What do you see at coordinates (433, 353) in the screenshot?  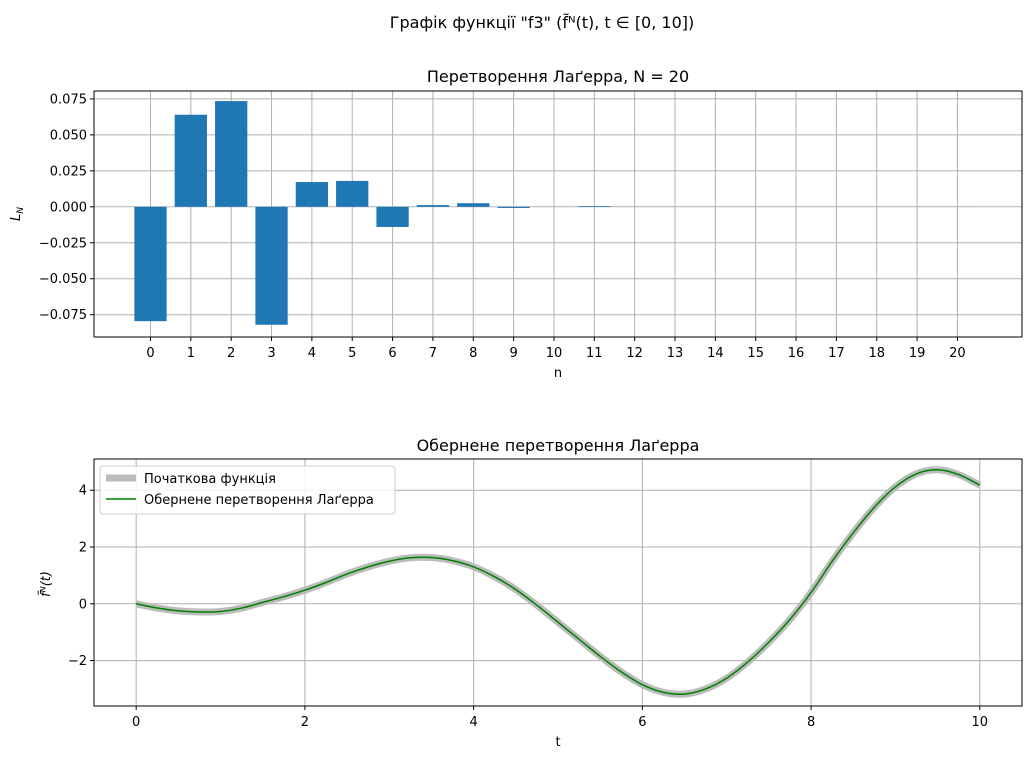 I see `bar-x-tick-label: 7` at bounding box center [433, 353].